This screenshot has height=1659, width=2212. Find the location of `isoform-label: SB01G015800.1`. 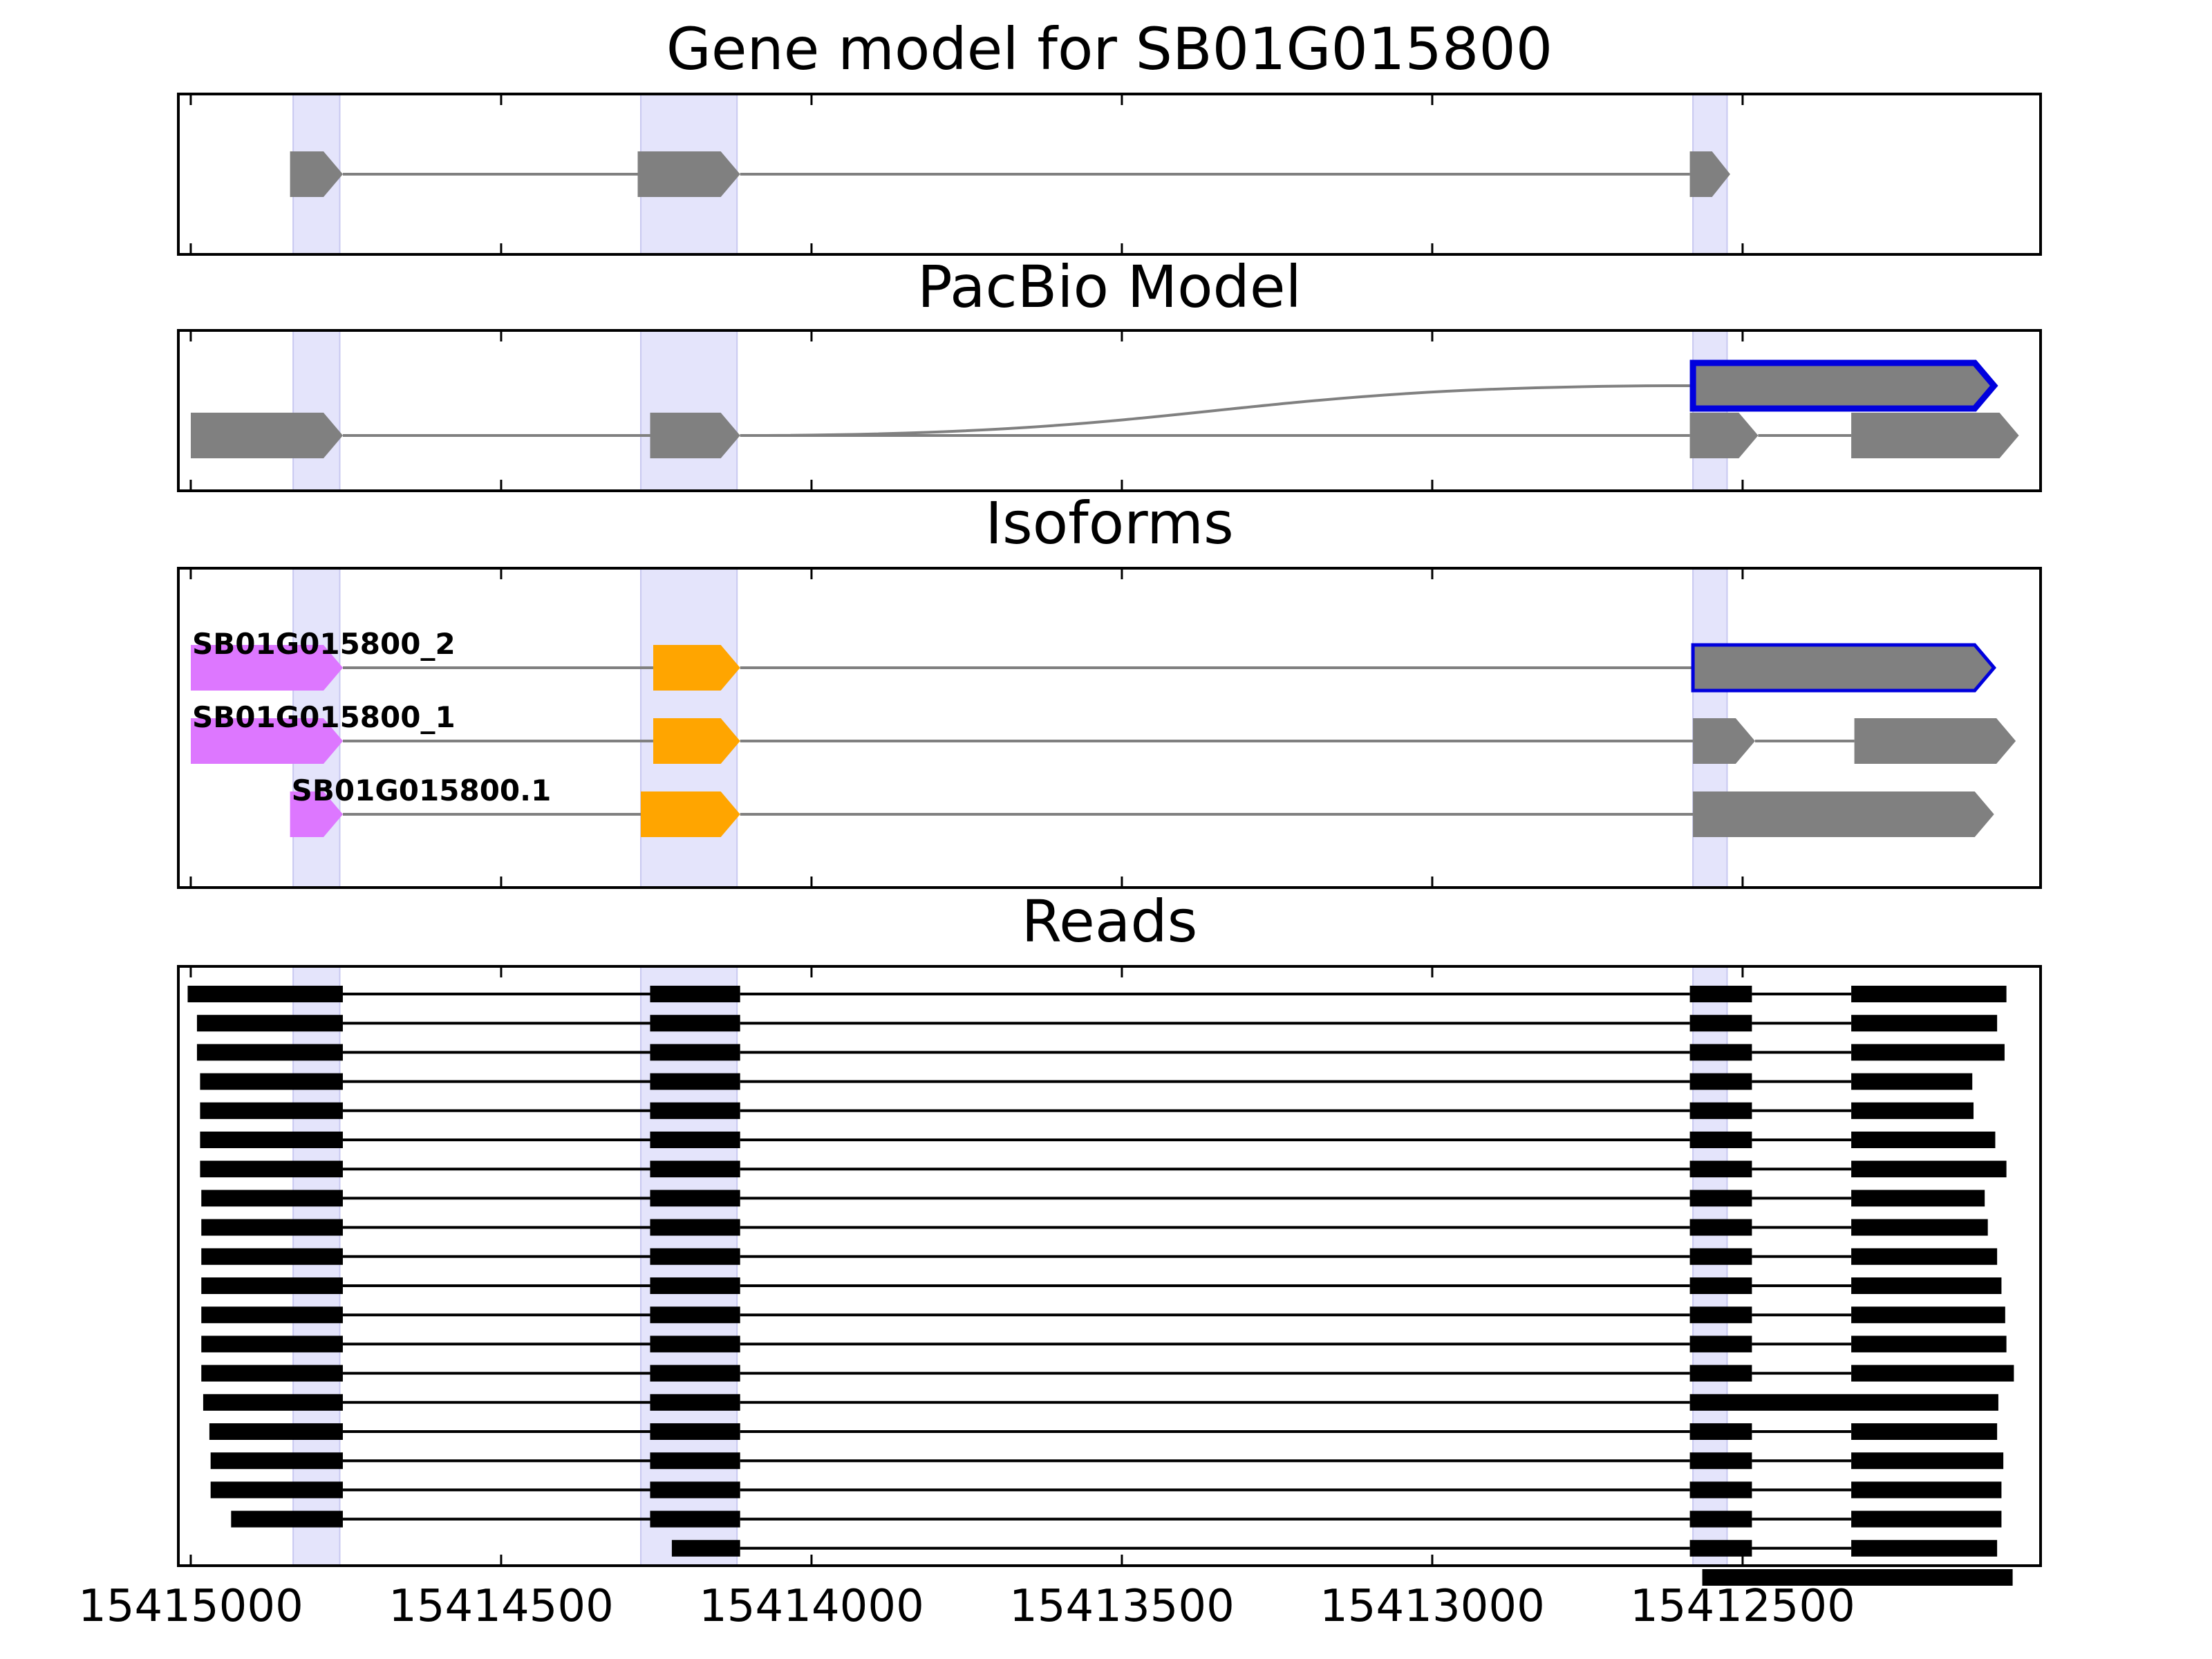

isoform-label: SB01G015800.1 is located at coordinates (422, 791).